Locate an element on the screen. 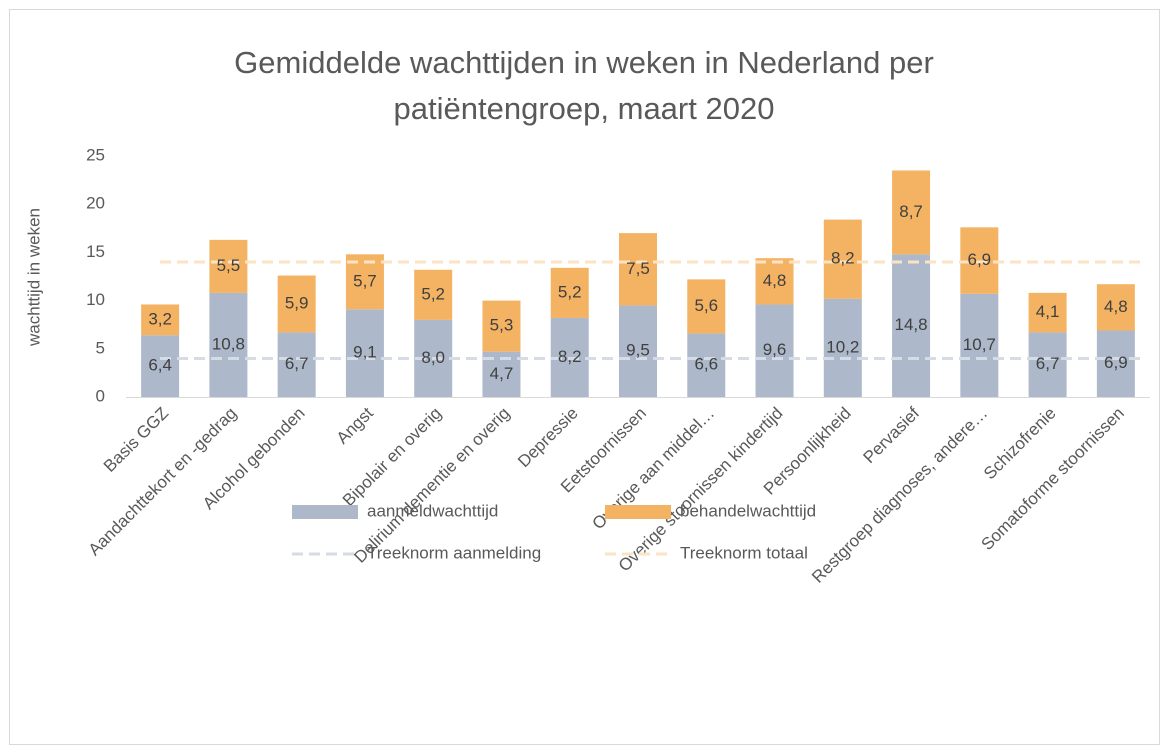  data-label: 5,9 is located at coordinates (297, 302).